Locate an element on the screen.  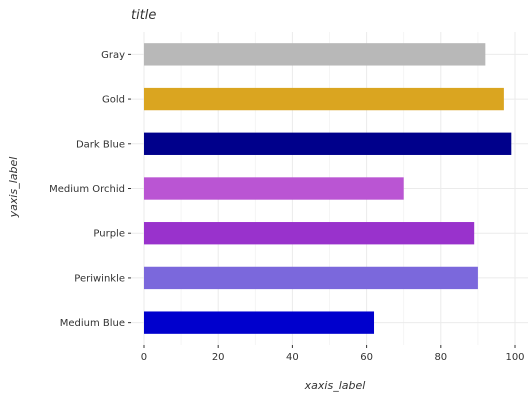
x-tick-label: 40 is located at coordinates (292, 357).